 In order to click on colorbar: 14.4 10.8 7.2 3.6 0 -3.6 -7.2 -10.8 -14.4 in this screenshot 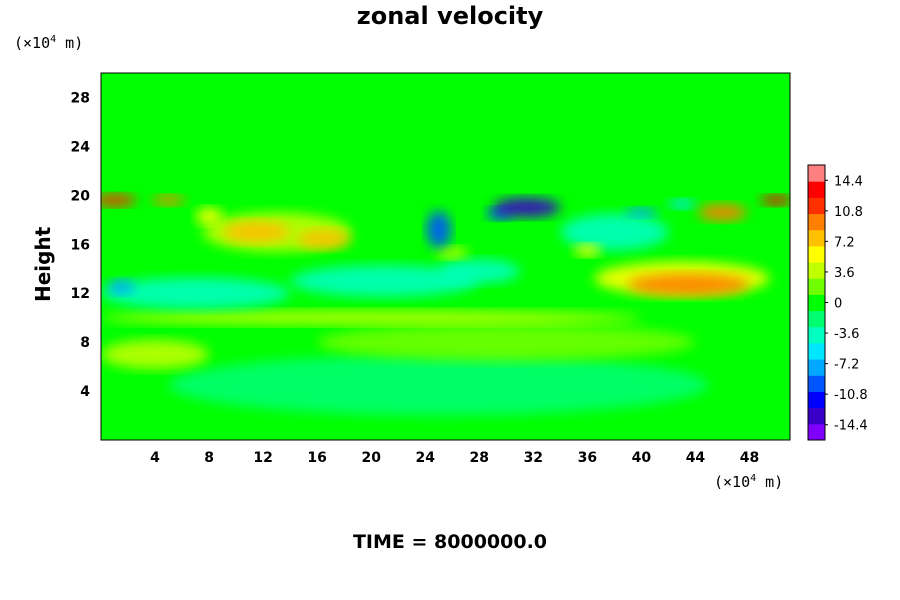, I will do `click(837, 302)`.